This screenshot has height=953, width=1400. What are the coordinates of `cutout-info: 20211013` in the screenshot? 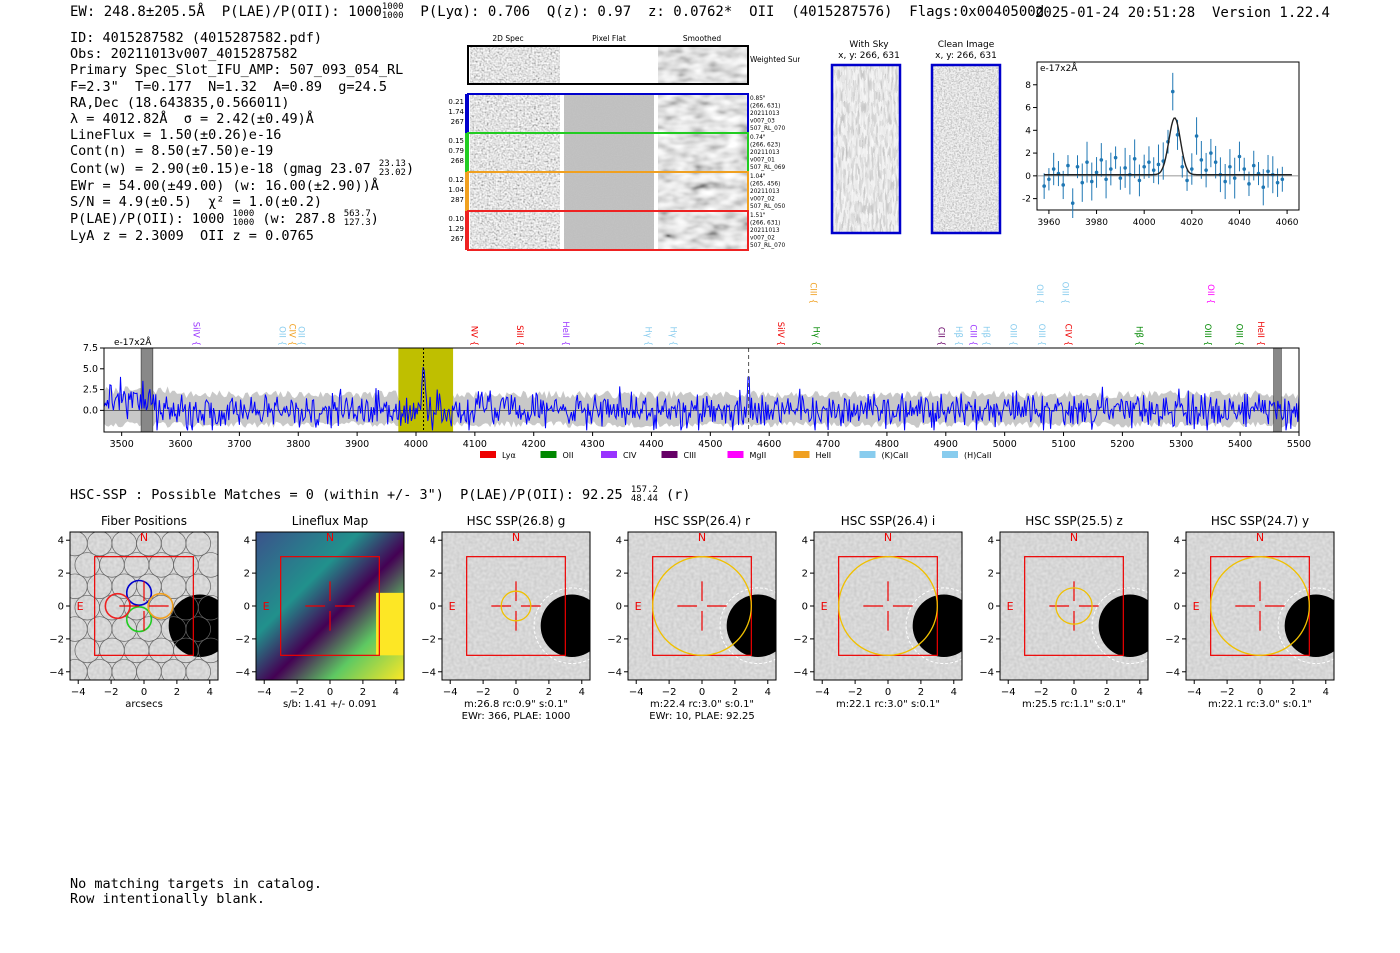 It's located at (765, 231).